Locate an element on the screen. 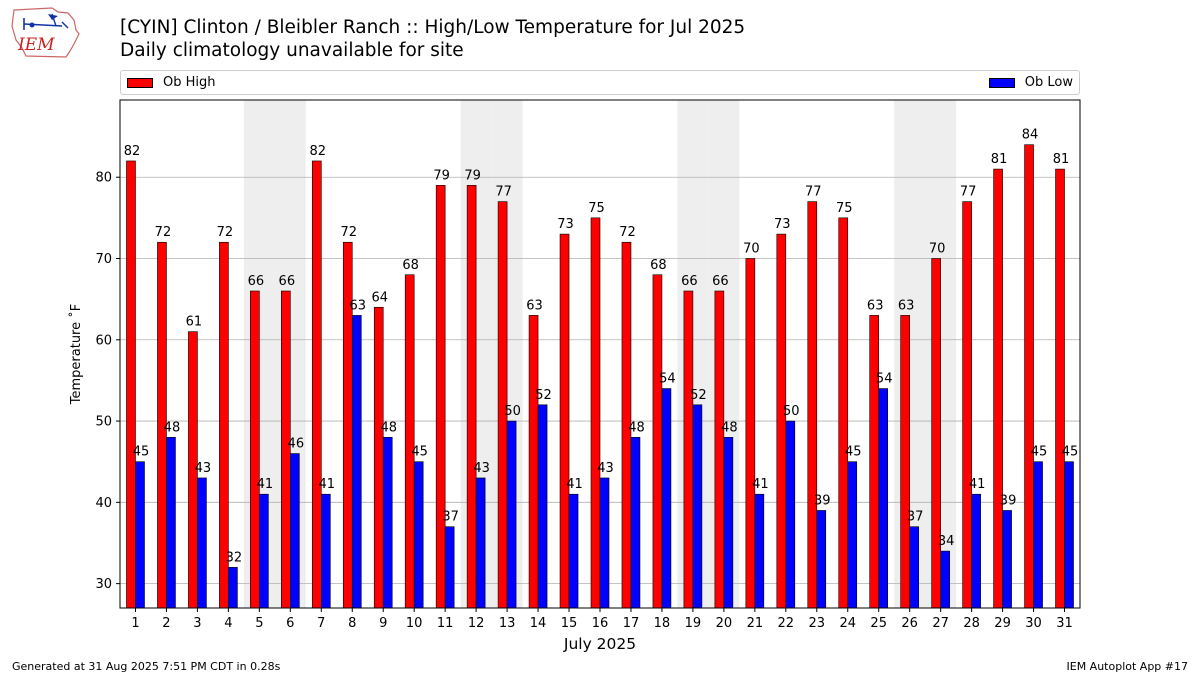 This screenshot has width=1200, height=675. value-label-ob-low-14: 52 is located at coordinates (543, 395).